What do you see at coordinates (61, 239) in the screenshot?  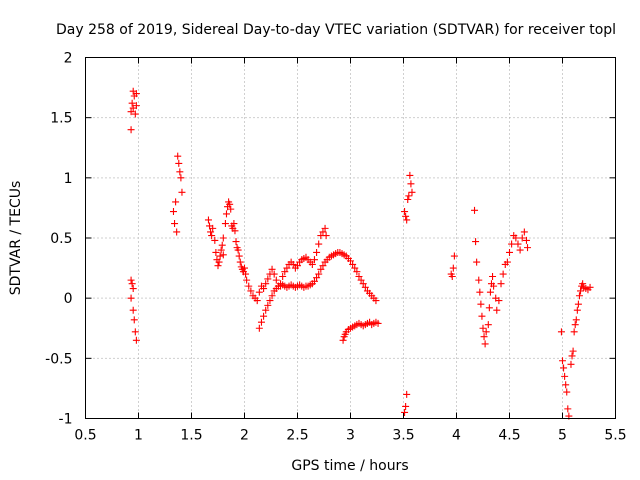 I see `y-tick-label: 0.5` at bounding box center [61, 239].